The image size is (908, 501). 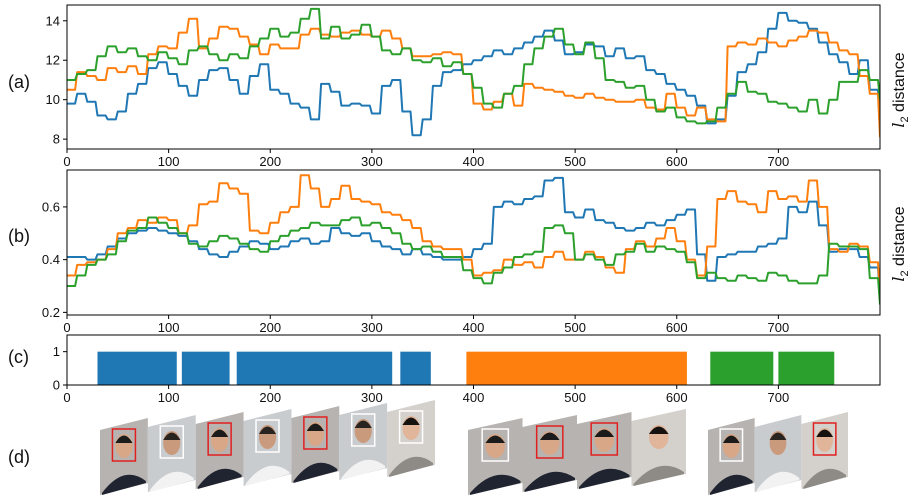 I want to click on panel-label-a: (a), so click(x=19, y=82).